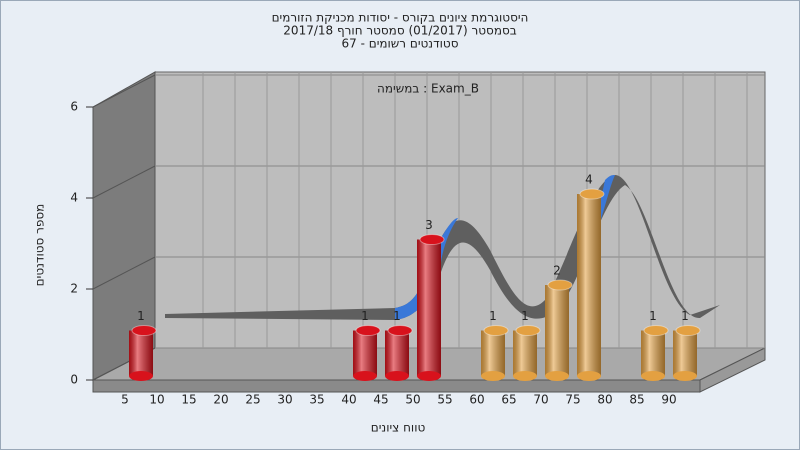 This screenshot has width=800, height=450. I want to click on title-line: סטודנטים רשומים - 67, so click(399, 44).